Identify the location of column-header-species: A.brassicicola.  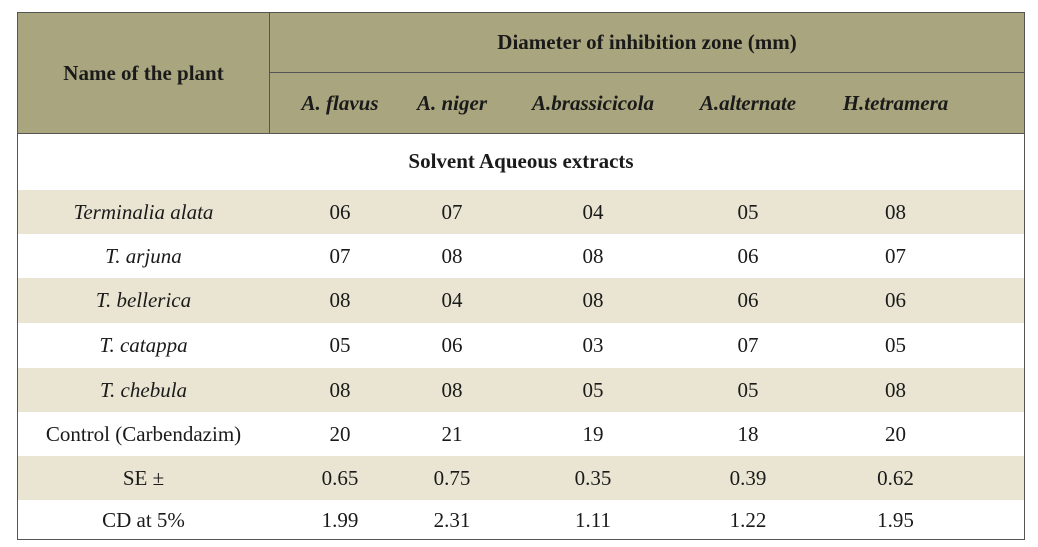
(593, 102).